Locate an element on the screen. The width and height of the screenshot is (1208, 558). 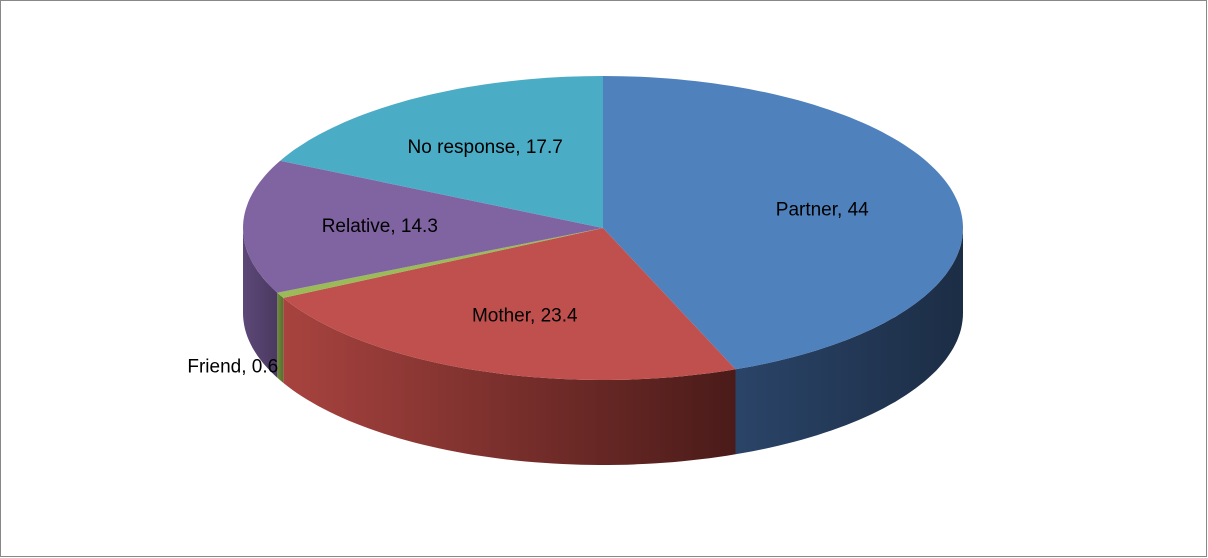
data-label: No response, 17.7 is located at coordinates (485, 147).